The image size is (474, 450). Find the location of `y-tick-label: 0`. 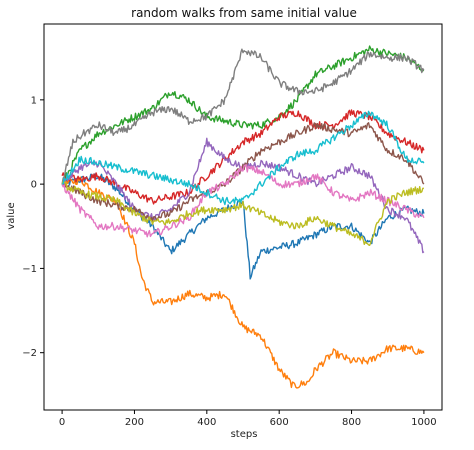

y-tick-label: 0 is located at coordinates (34, 185).